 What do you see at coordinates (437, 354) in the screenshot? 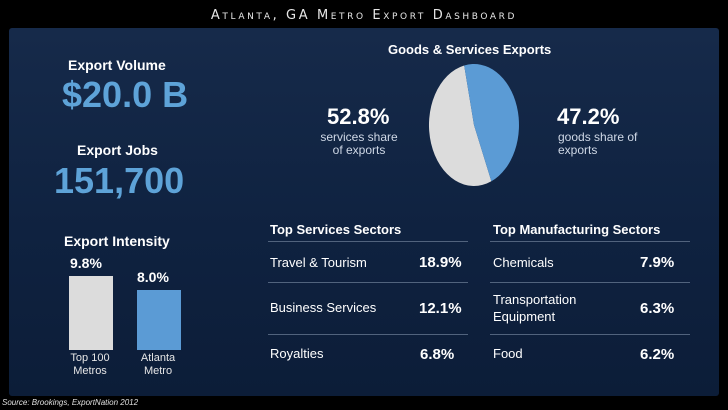
I see `services-row-value-2: 6.8%` at bounding box center [437, 354].